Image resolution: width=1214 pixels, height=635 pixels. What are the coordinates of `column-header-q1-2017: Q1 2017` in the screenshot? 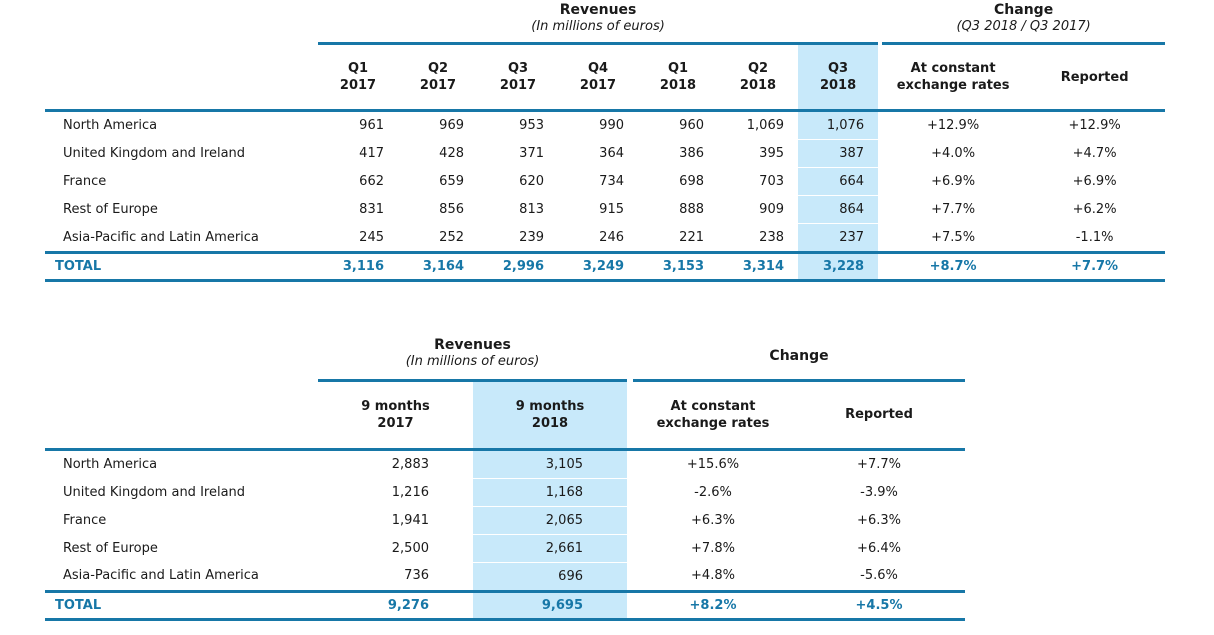 It's located at (358, 77).